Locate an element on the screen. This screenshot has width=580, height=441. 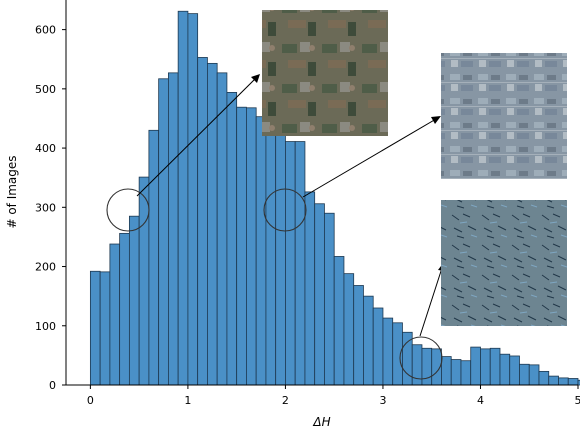
inset-image-top is located at coordinates (325, 73).